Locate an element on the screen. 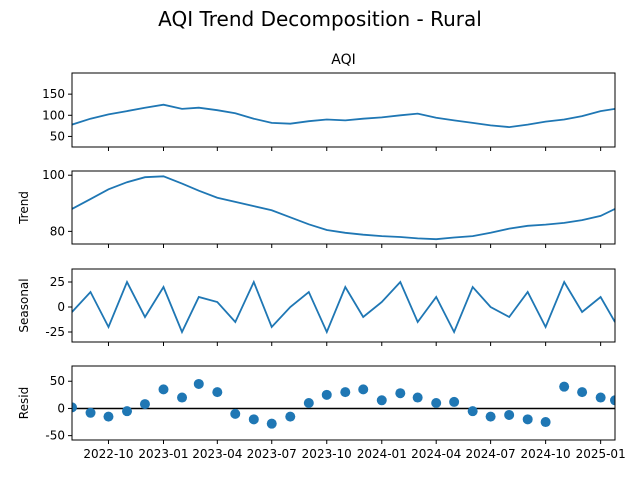 Image resolution: width=640 pixels, height=484 pixels. y-tick-label: -50 is located at coordinates (55, 436).